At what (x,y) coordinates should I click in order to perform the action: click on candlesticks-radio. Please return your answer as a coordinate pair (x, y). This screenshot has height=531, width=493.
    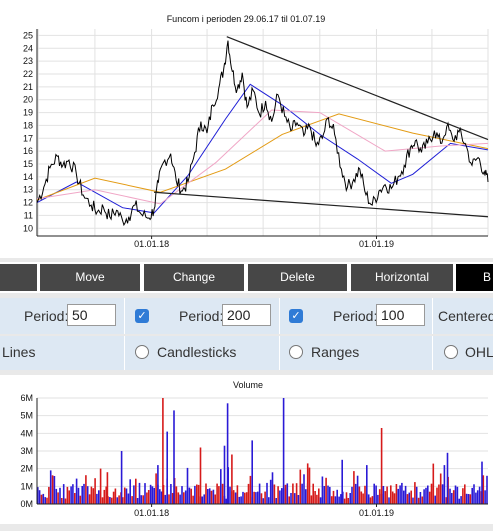
    Looking at the image, I should click on (142, 352).